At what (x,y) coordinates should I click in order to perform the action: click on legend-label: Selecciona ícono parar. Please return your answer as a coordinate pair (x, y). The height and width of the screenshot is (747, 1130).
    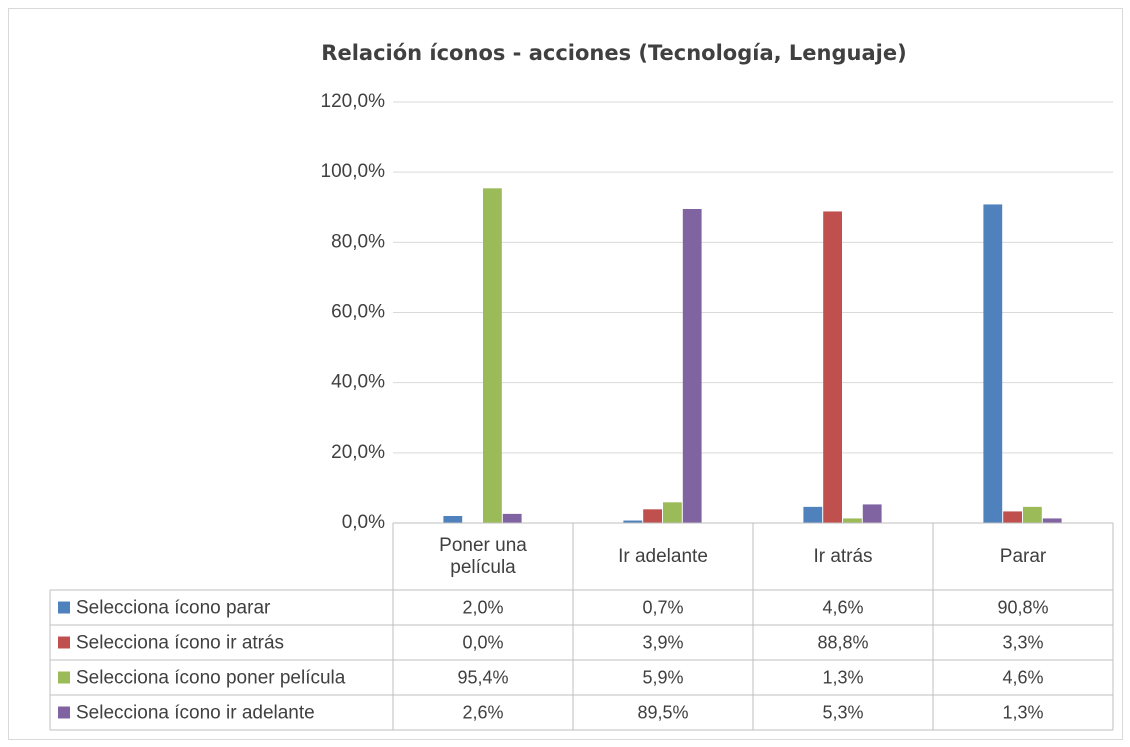
    Looking at the image, I should click on (173, 608).